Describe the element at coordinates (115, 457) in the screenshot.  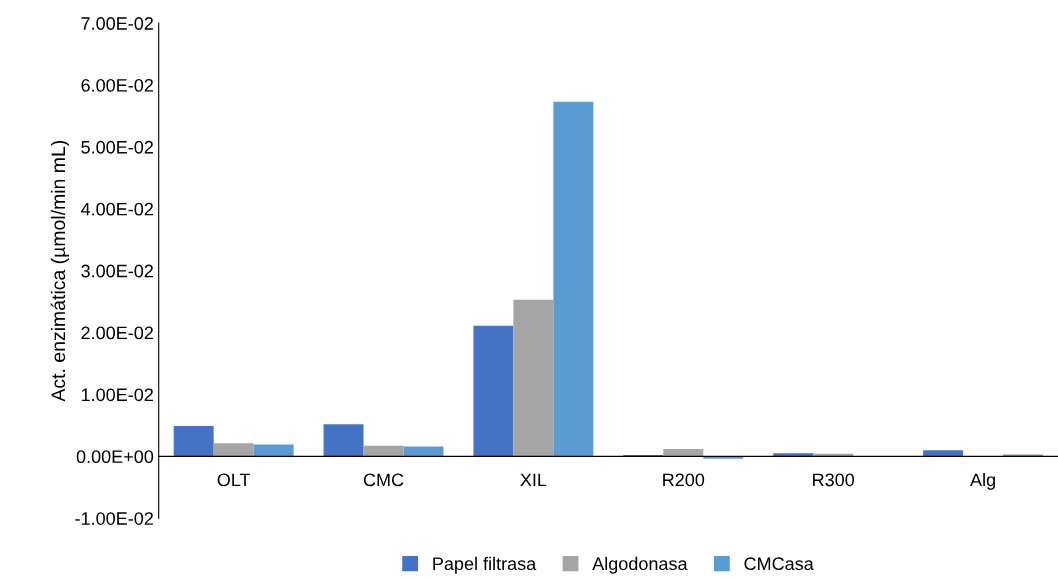
I see `y-tick-label: 0.00E+00` at that location.